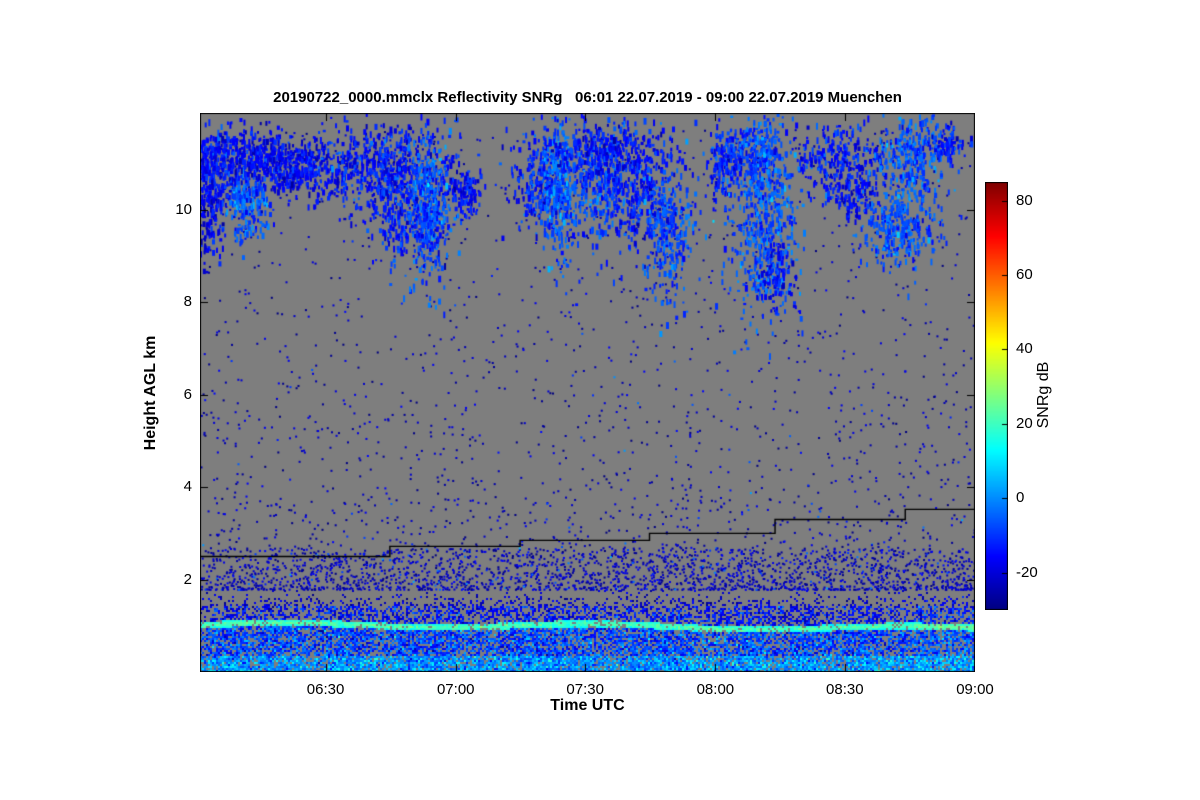 This screenshot has width=1200, height=800. Describe the element at coordinates (1043, 395) in the screenshot. I see `colorbar-label: SNRg dB` at that location.